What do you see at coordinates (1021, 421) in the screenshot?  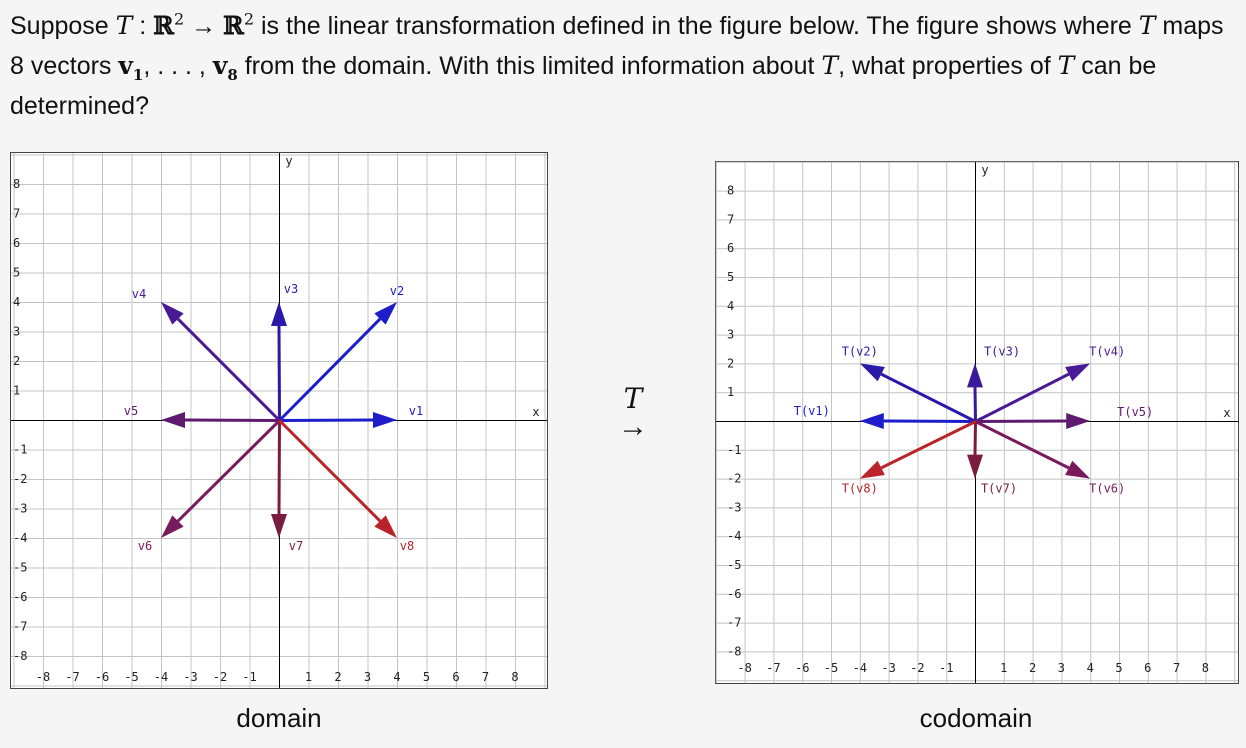 I see `codomain-vector-tv5` at bounding box center [1021, 421].